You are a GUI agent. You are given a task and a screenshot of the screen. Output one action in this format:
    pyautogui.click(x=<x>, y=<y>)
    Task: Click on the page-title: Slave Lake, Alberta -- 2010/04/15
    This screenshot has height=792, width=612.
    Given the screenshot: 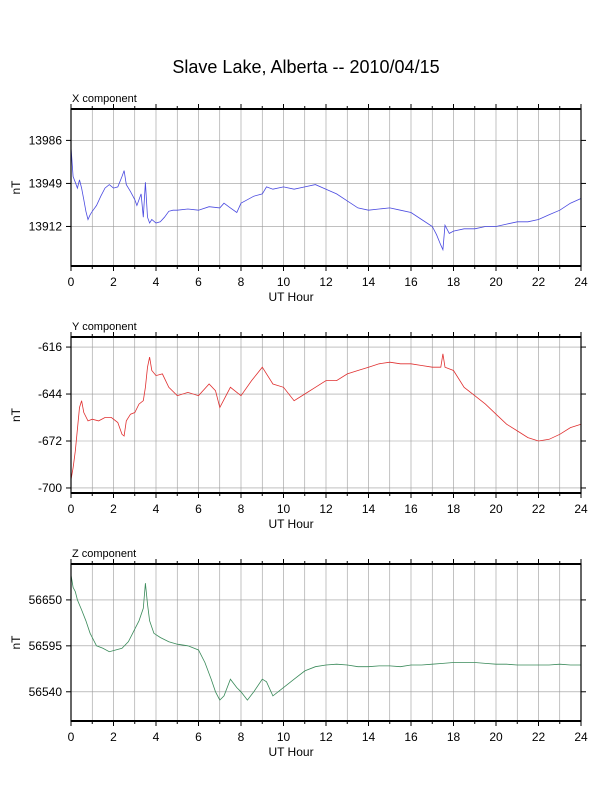 What is the action you would take?
    pyautogui.click(x=306, y=67)
    